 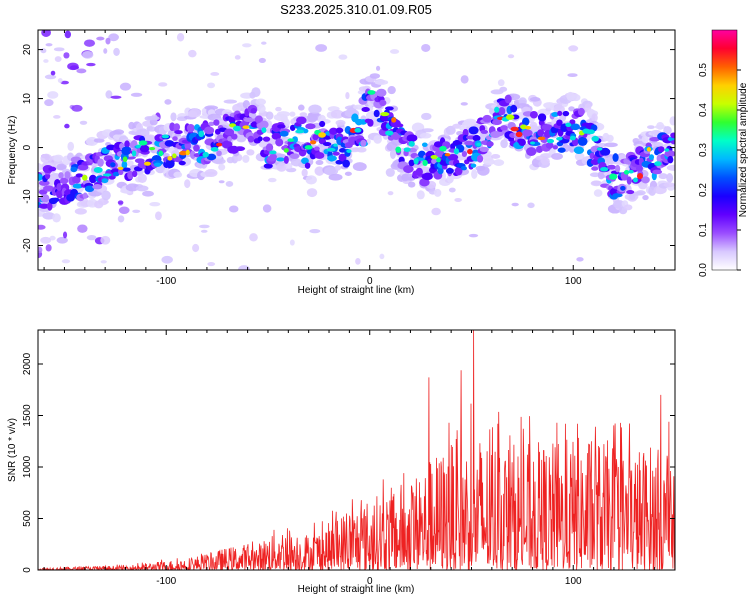 What do you see at coordinates (27, 518) in the screenshot?
I see `snr-y-tick-label: 500` at bounding box center [27, 518].